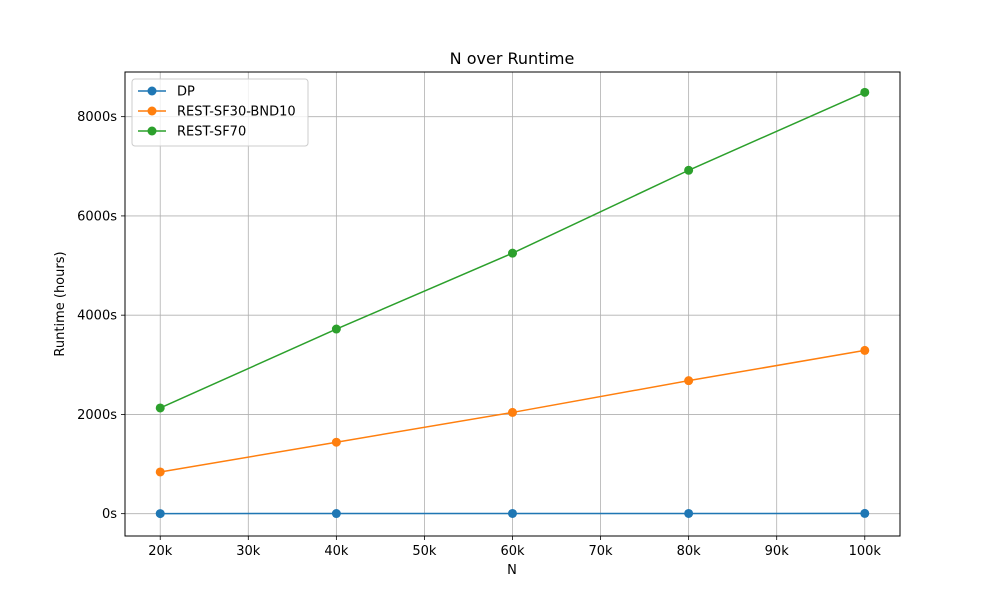 This screenshot has height=600, width=1000. What do you see at coordinates (424, 551) in the screenshot?
I see `x-tick-label: 50k` at bounding box center [424, 551].